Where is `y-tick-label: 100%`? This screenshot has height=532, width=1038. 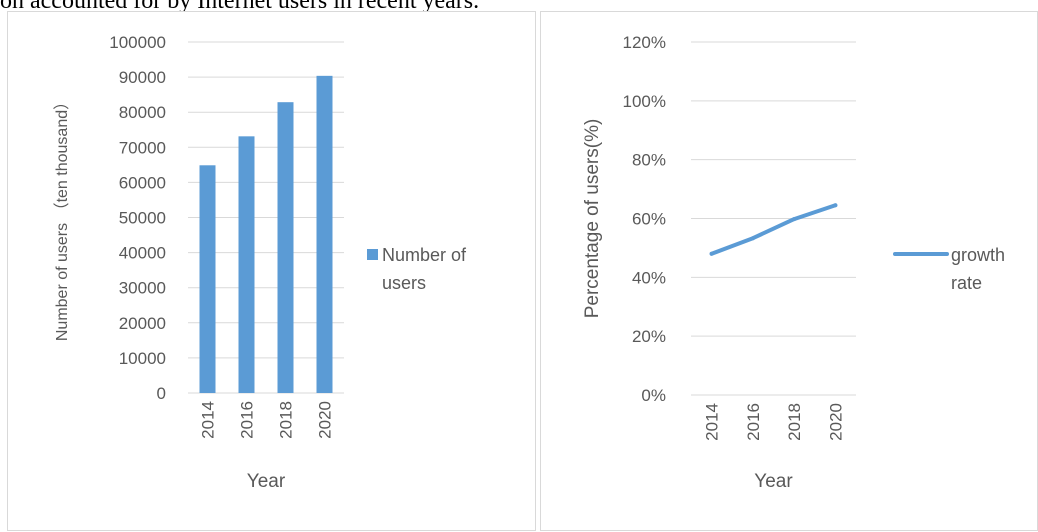 y-tick-label: 100% is located at coordinates (644, 101).